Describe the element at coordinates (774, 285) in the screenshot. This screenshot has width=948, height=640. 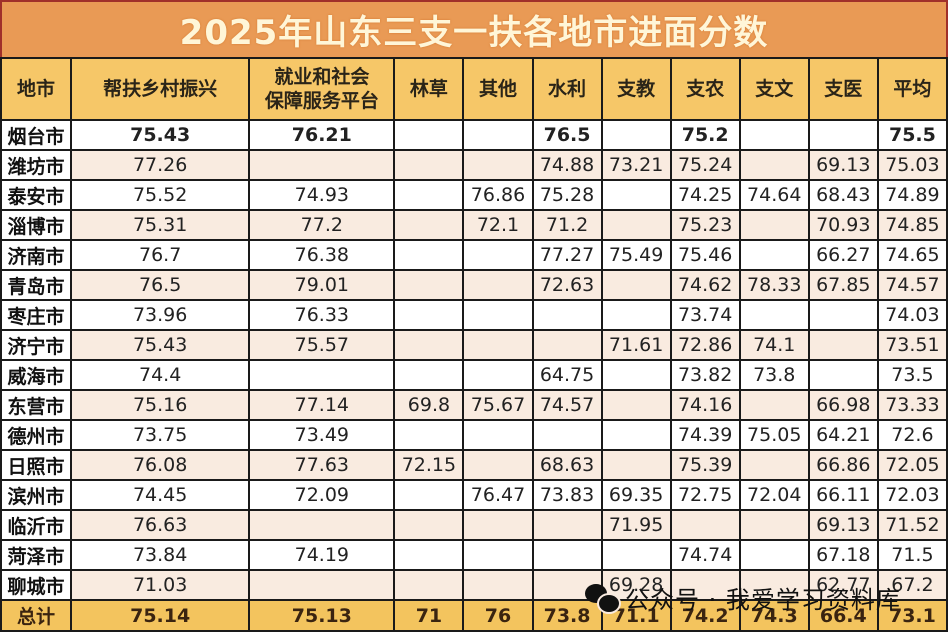
I see `score-cell: 78.33` at that location.